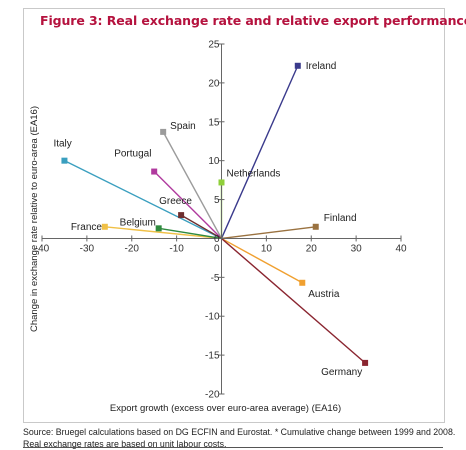 The image size is (466, 450). What do you see at coordinates (87, 248) in the screenshot?
I see `x-tick-label: -30` at bounding box center [87, 248].